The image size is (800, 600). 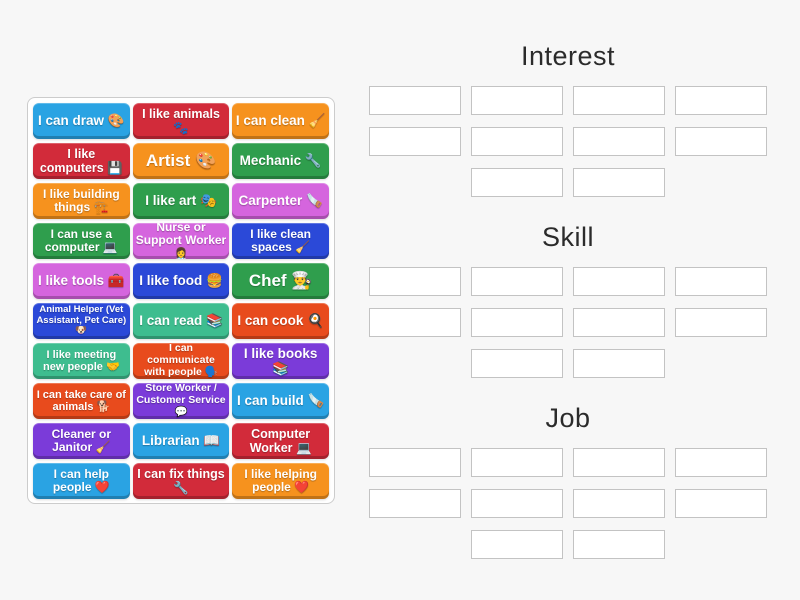 I want to click on word-tile: I like computers 💾, so click(x=81, y=161).